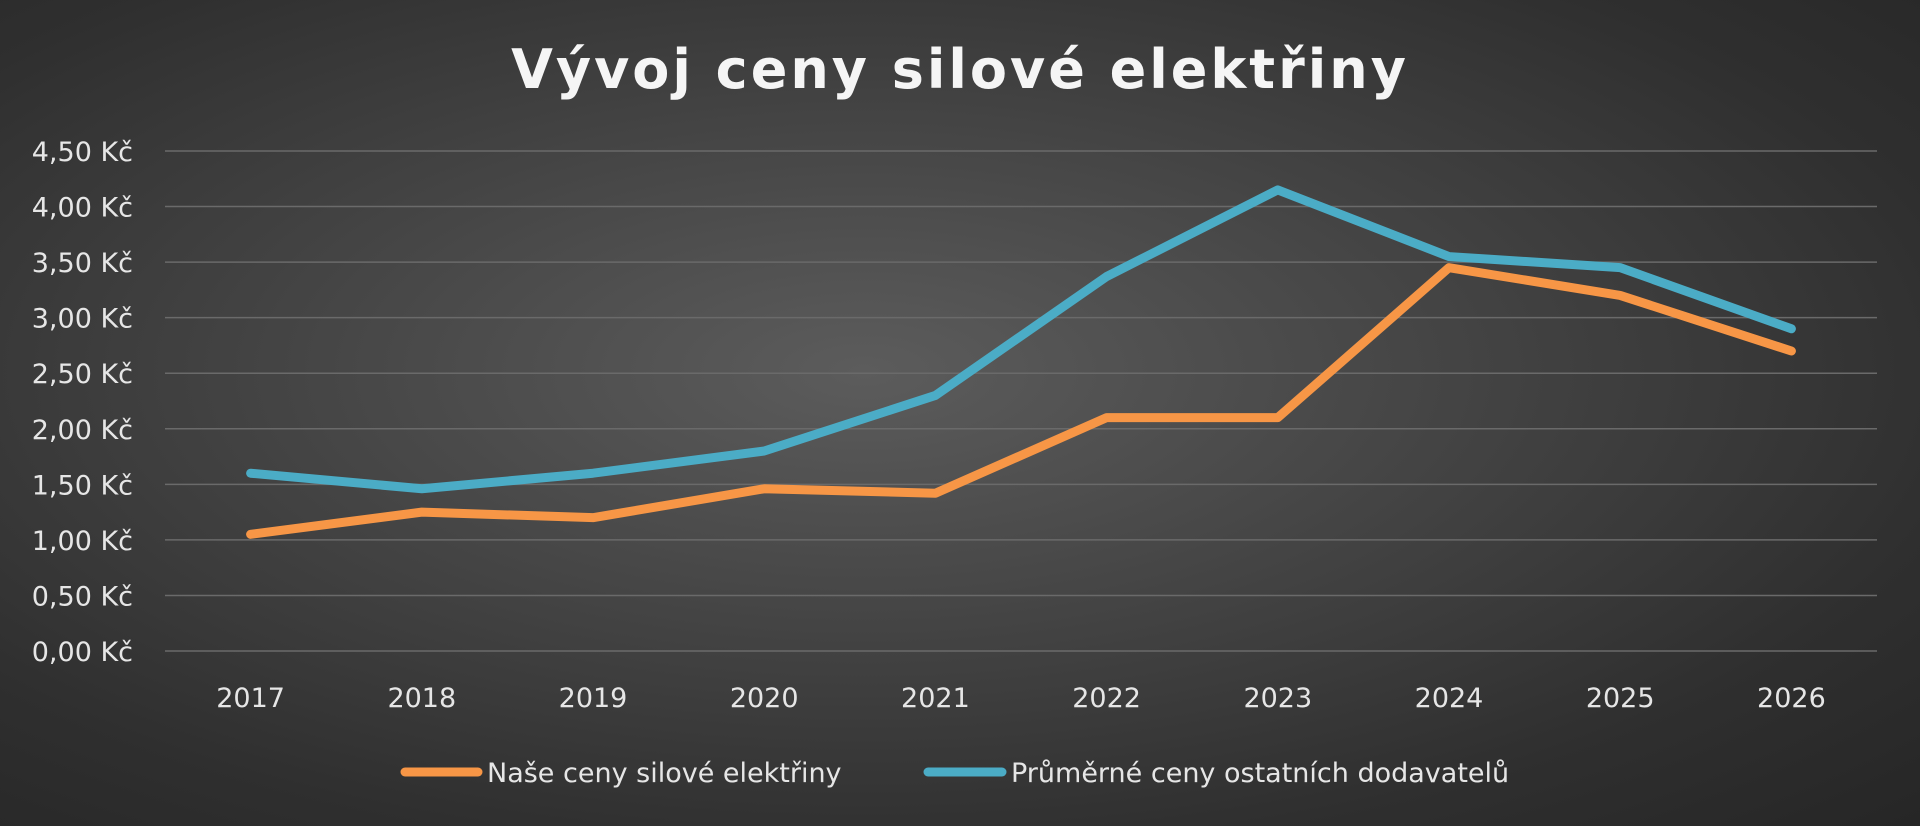 The image size is (1920, 826). What do you see at coordinates (960, 69) in the screenshot?
I see `chart-title: Vývoj ceny silové elektřiny` at bounding box center [960, 69].